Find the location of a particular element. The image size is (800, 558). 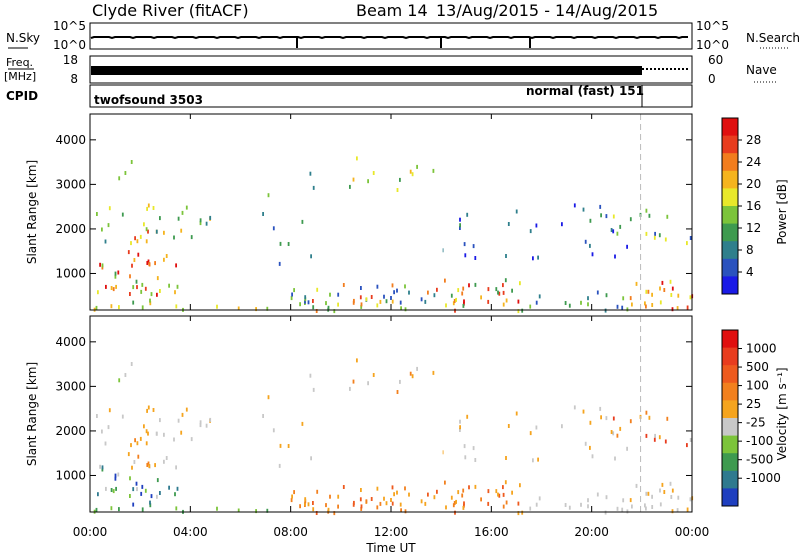

colorbar-frame is located at coordinates (730, 418).